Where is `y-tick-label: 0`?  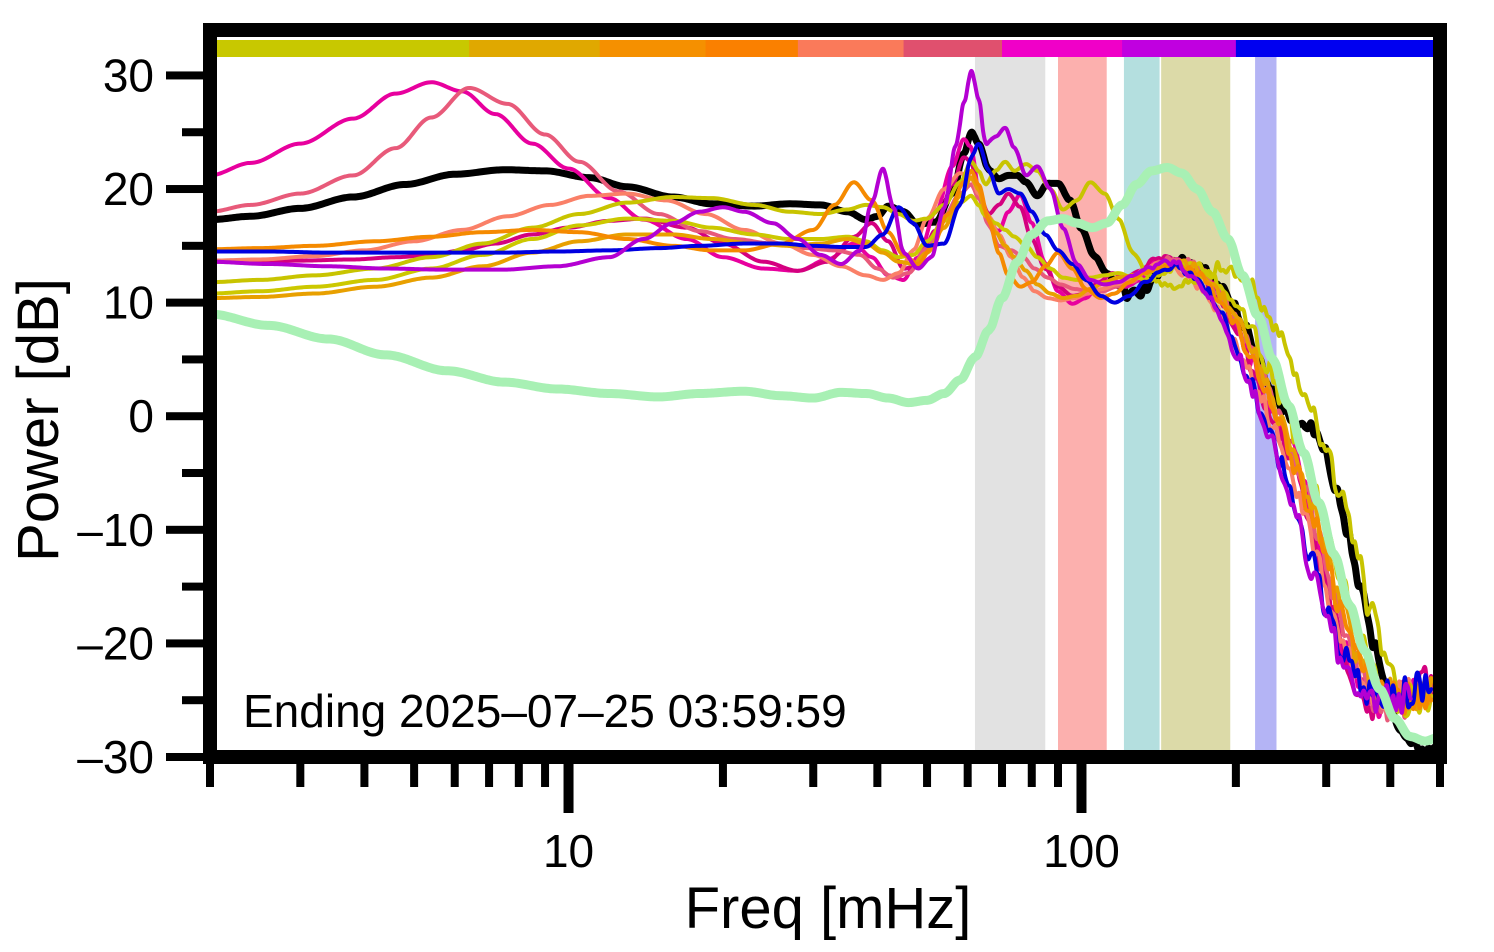 y-tick-label: 0 is located at coordinates (141, 416).